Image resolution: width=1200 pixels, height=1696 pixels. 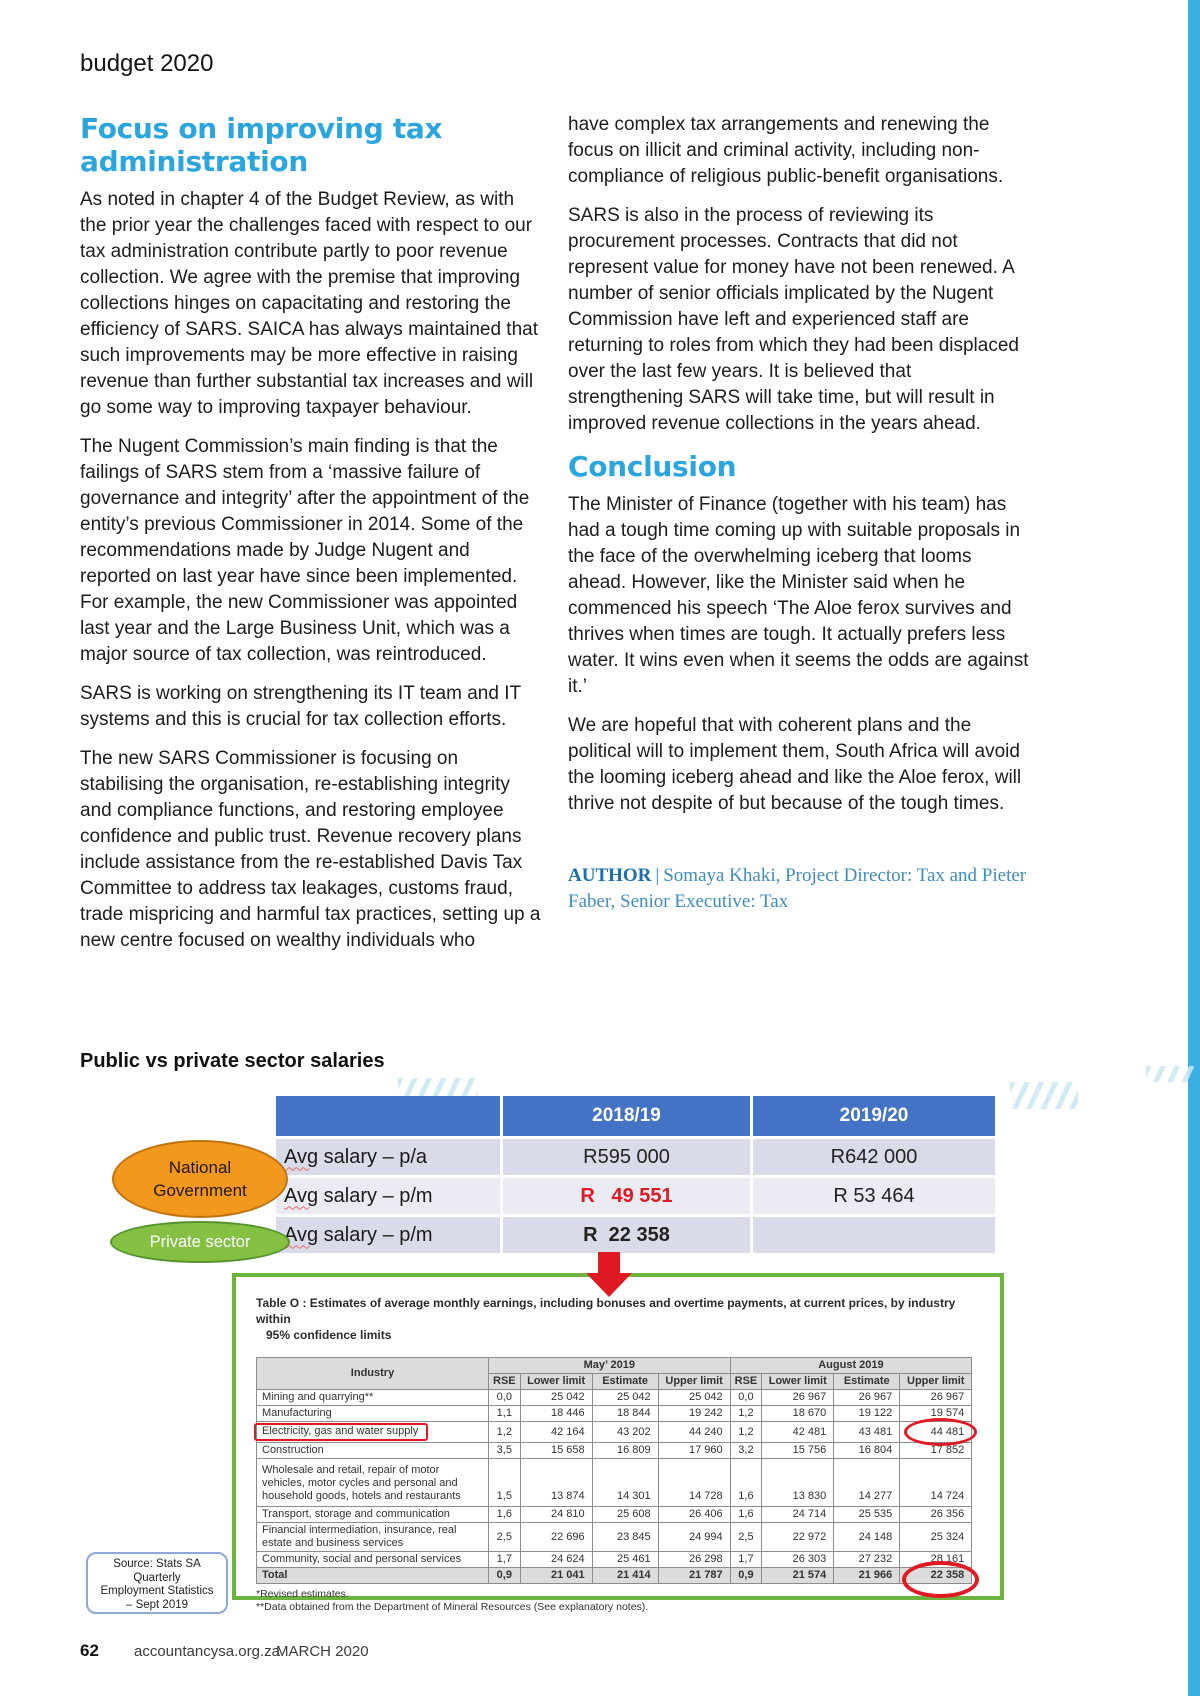 I want to click on salary-row-label: Avg salary – p/m, so click(x=388, y=1196).